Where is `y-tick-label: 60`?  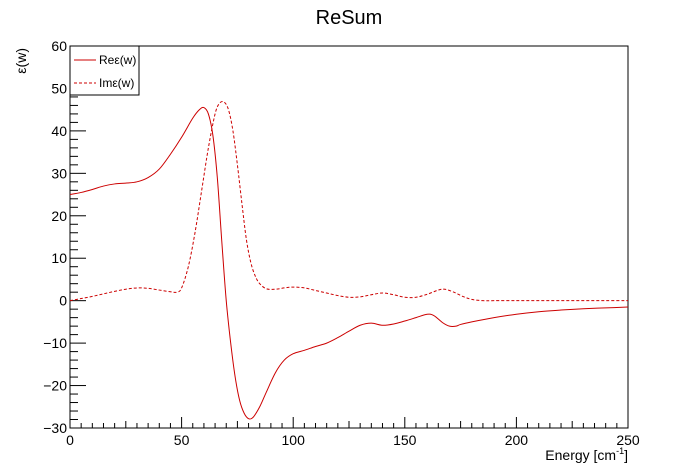
y-tick-label: 60 is located at coordinates (59, 46).